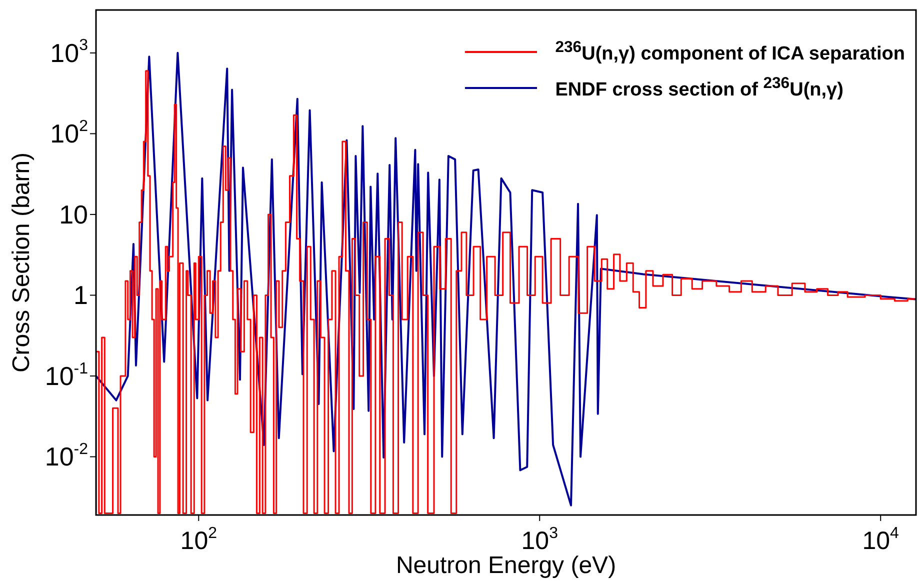  I want to click on x-axis-title: Neutron Energy (eV), so click(506, 566).